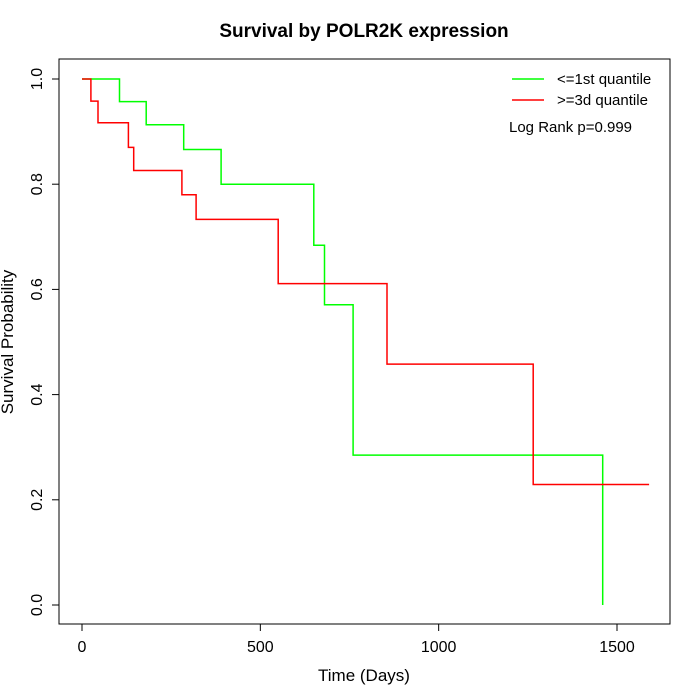 The height and width of the screenshot is (700, 700). I want to click on x-axis-title: Time (Days), so click(364, 675).